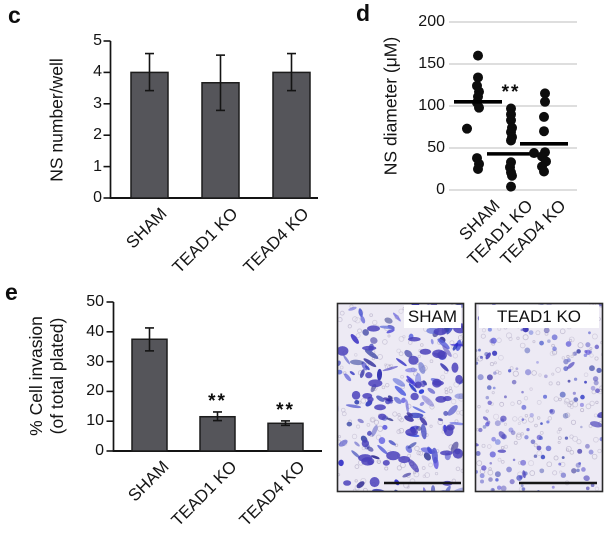 The image size is (605, 535). I want to click on micrograph-cells, so click(539, 397).